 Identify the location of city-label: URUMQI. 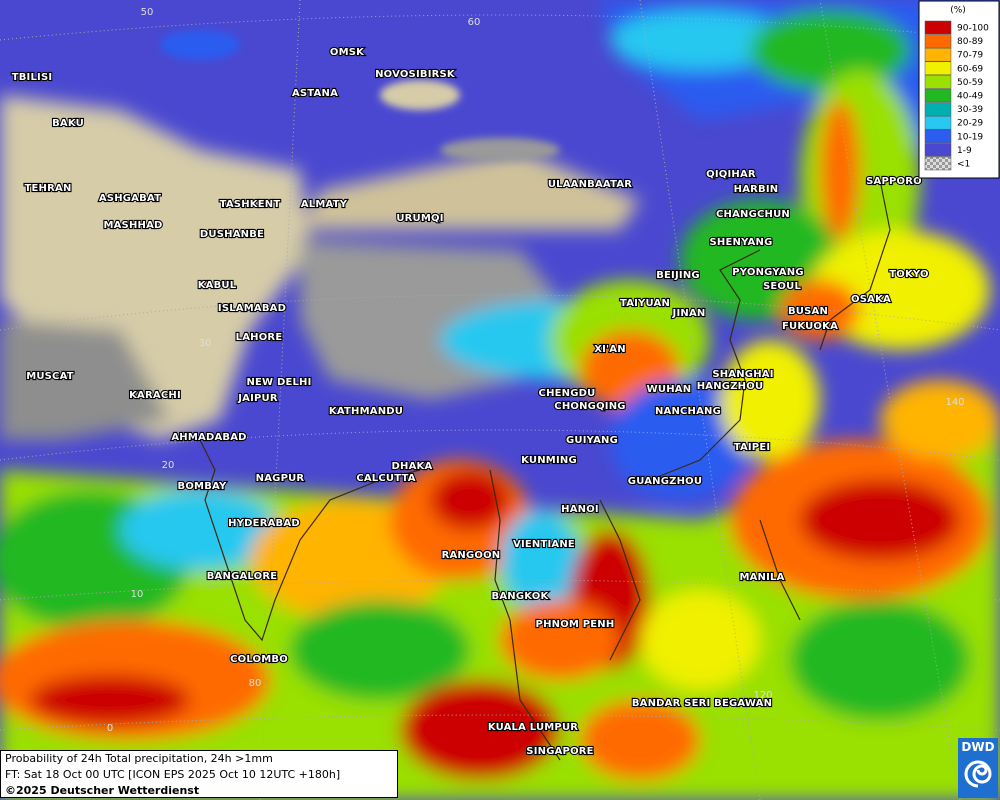
(419, 218).